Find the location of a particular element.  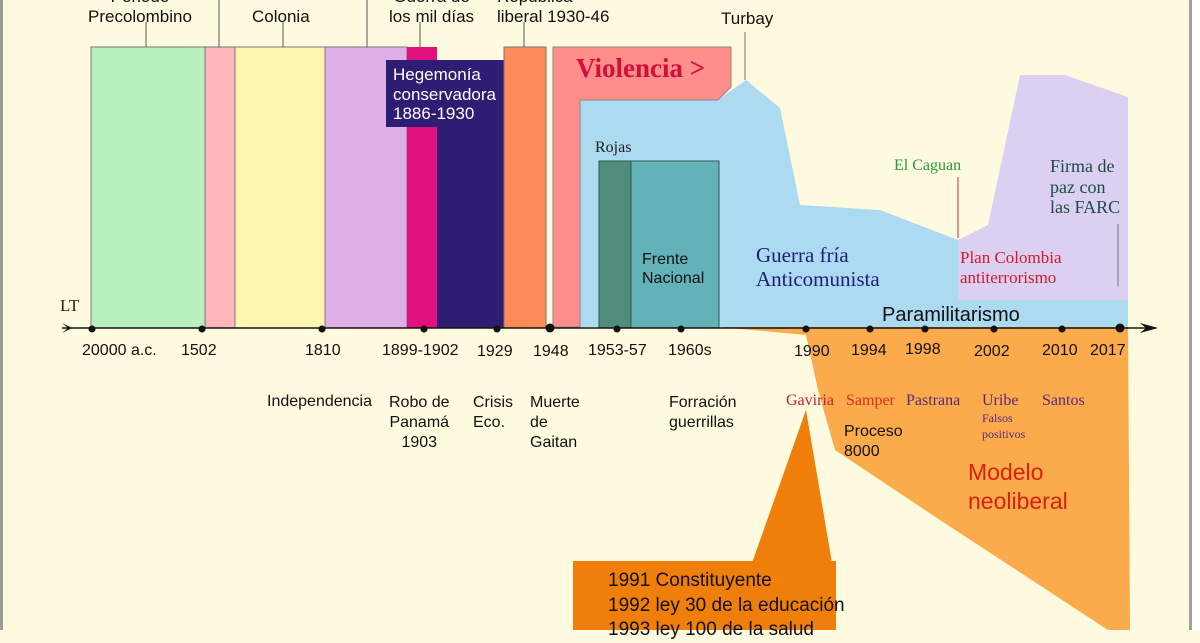

event-gaitan: Muerte de Gaitan is located at coordinates (555, 422).